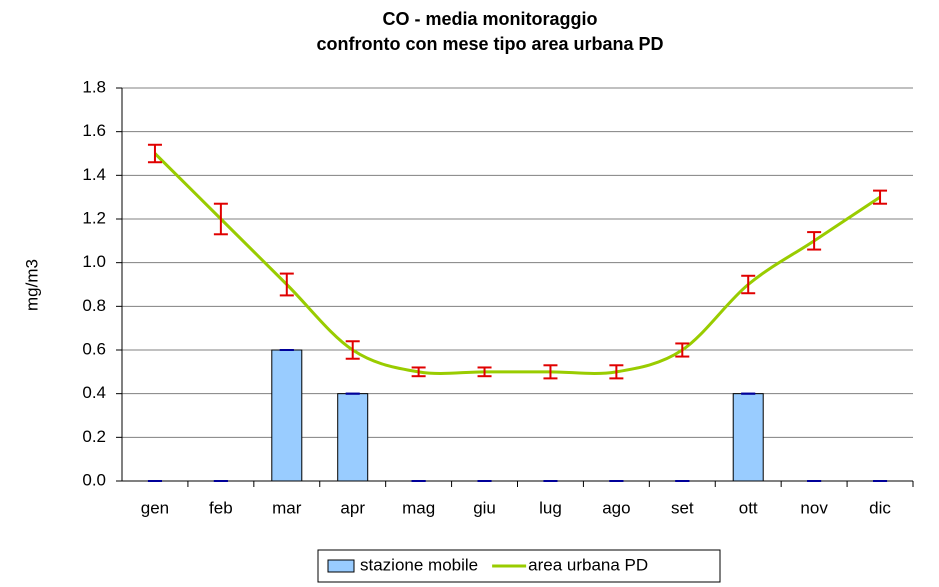 Image resolution: width=939 pixels, height=587 pixels. I want to click on y-axis-label: mg/m3, so click(31, 285).